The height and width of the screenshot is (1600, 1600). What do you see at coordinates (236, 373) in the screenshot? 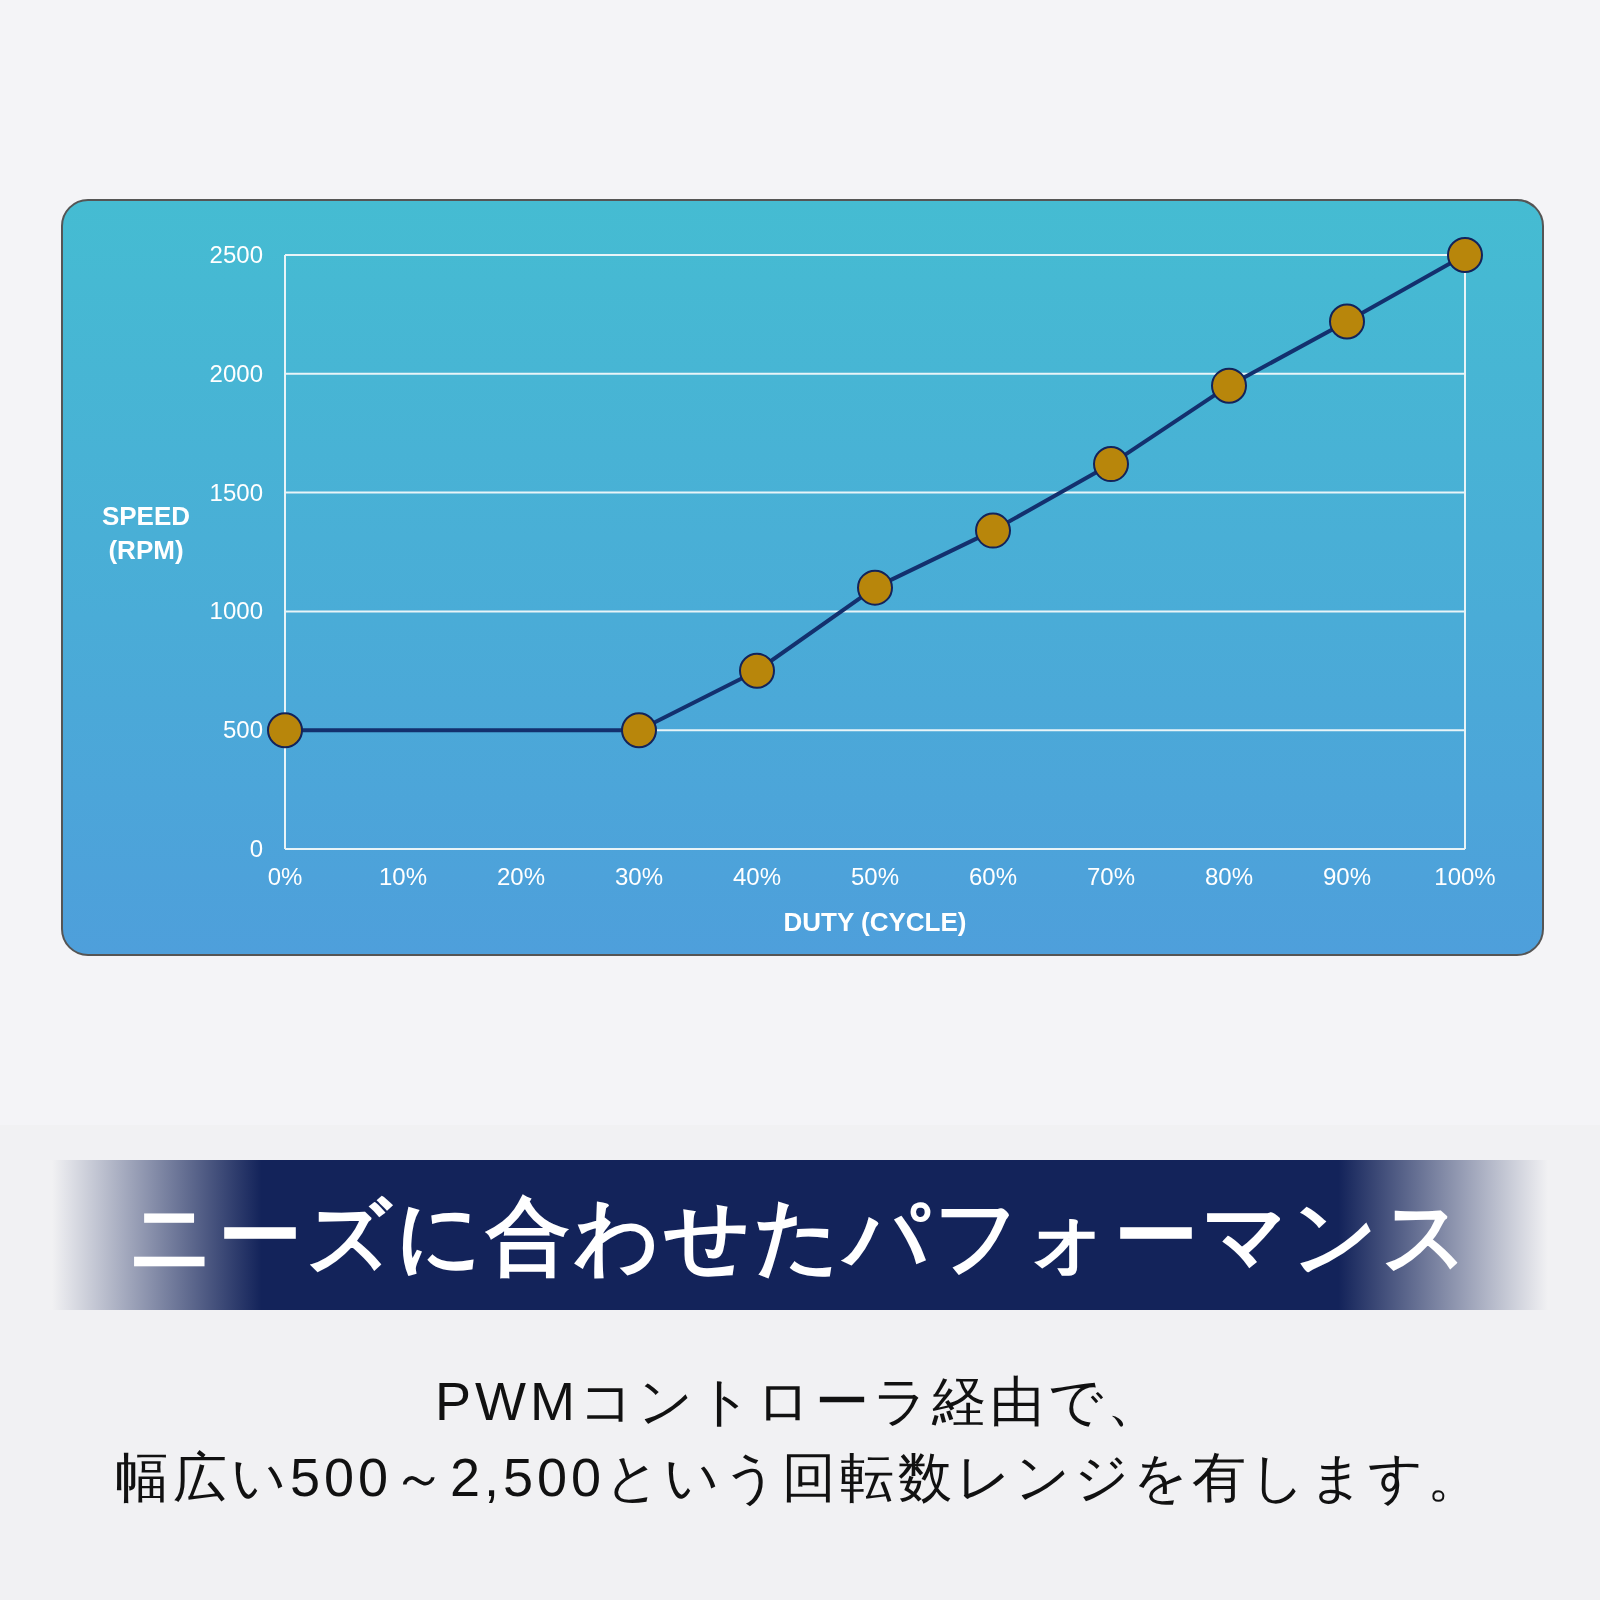
I see `y-tick-label: 2000` at bounding box center [236, 373].